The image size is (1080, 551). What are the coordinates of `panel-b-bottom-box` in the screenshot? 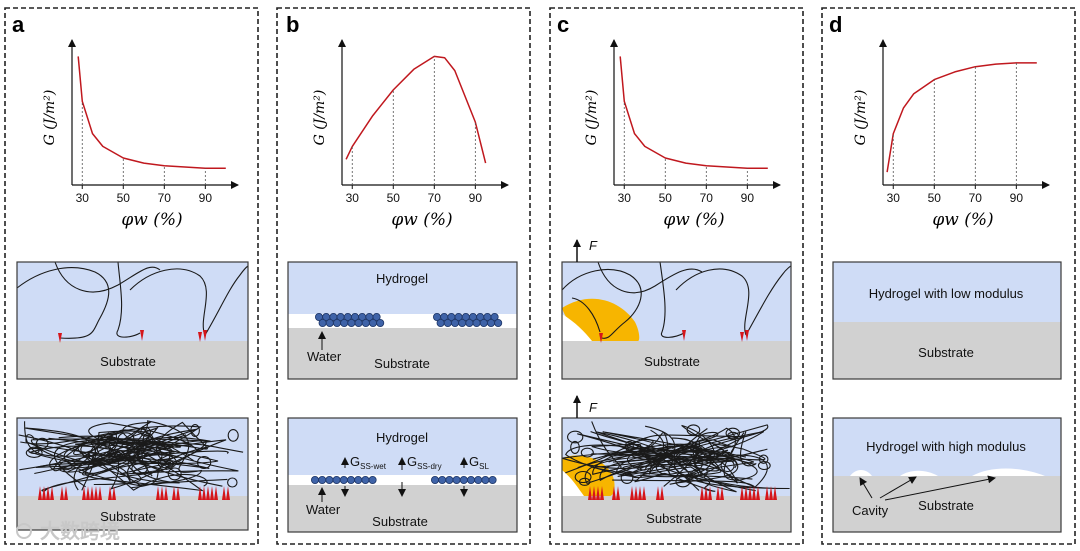 It's located at (402, 475).